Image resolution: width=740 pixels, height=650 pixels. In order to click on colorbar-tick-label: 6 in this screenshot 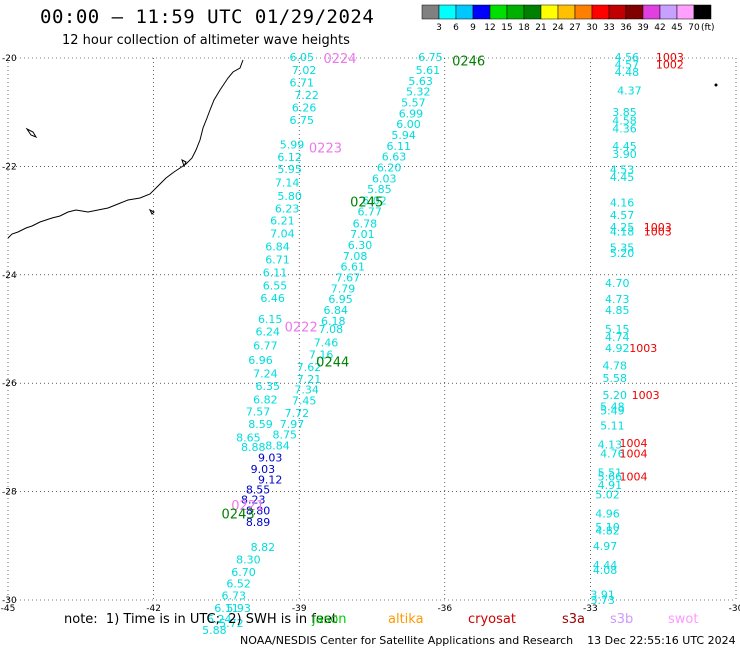, I will do `click(456, 28)`.